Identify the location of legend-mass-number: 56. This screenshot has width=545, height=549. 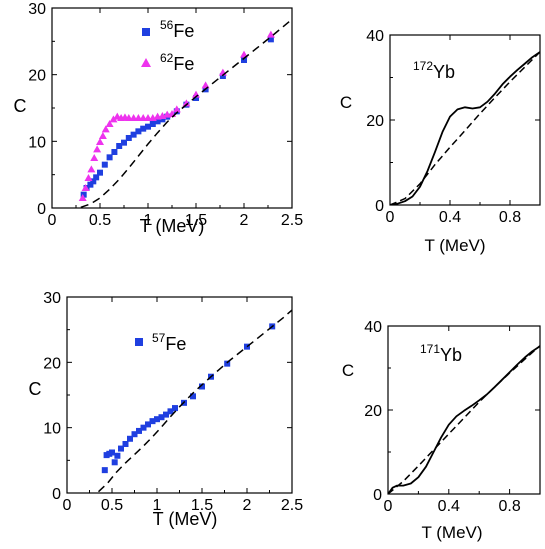
(167, 25).